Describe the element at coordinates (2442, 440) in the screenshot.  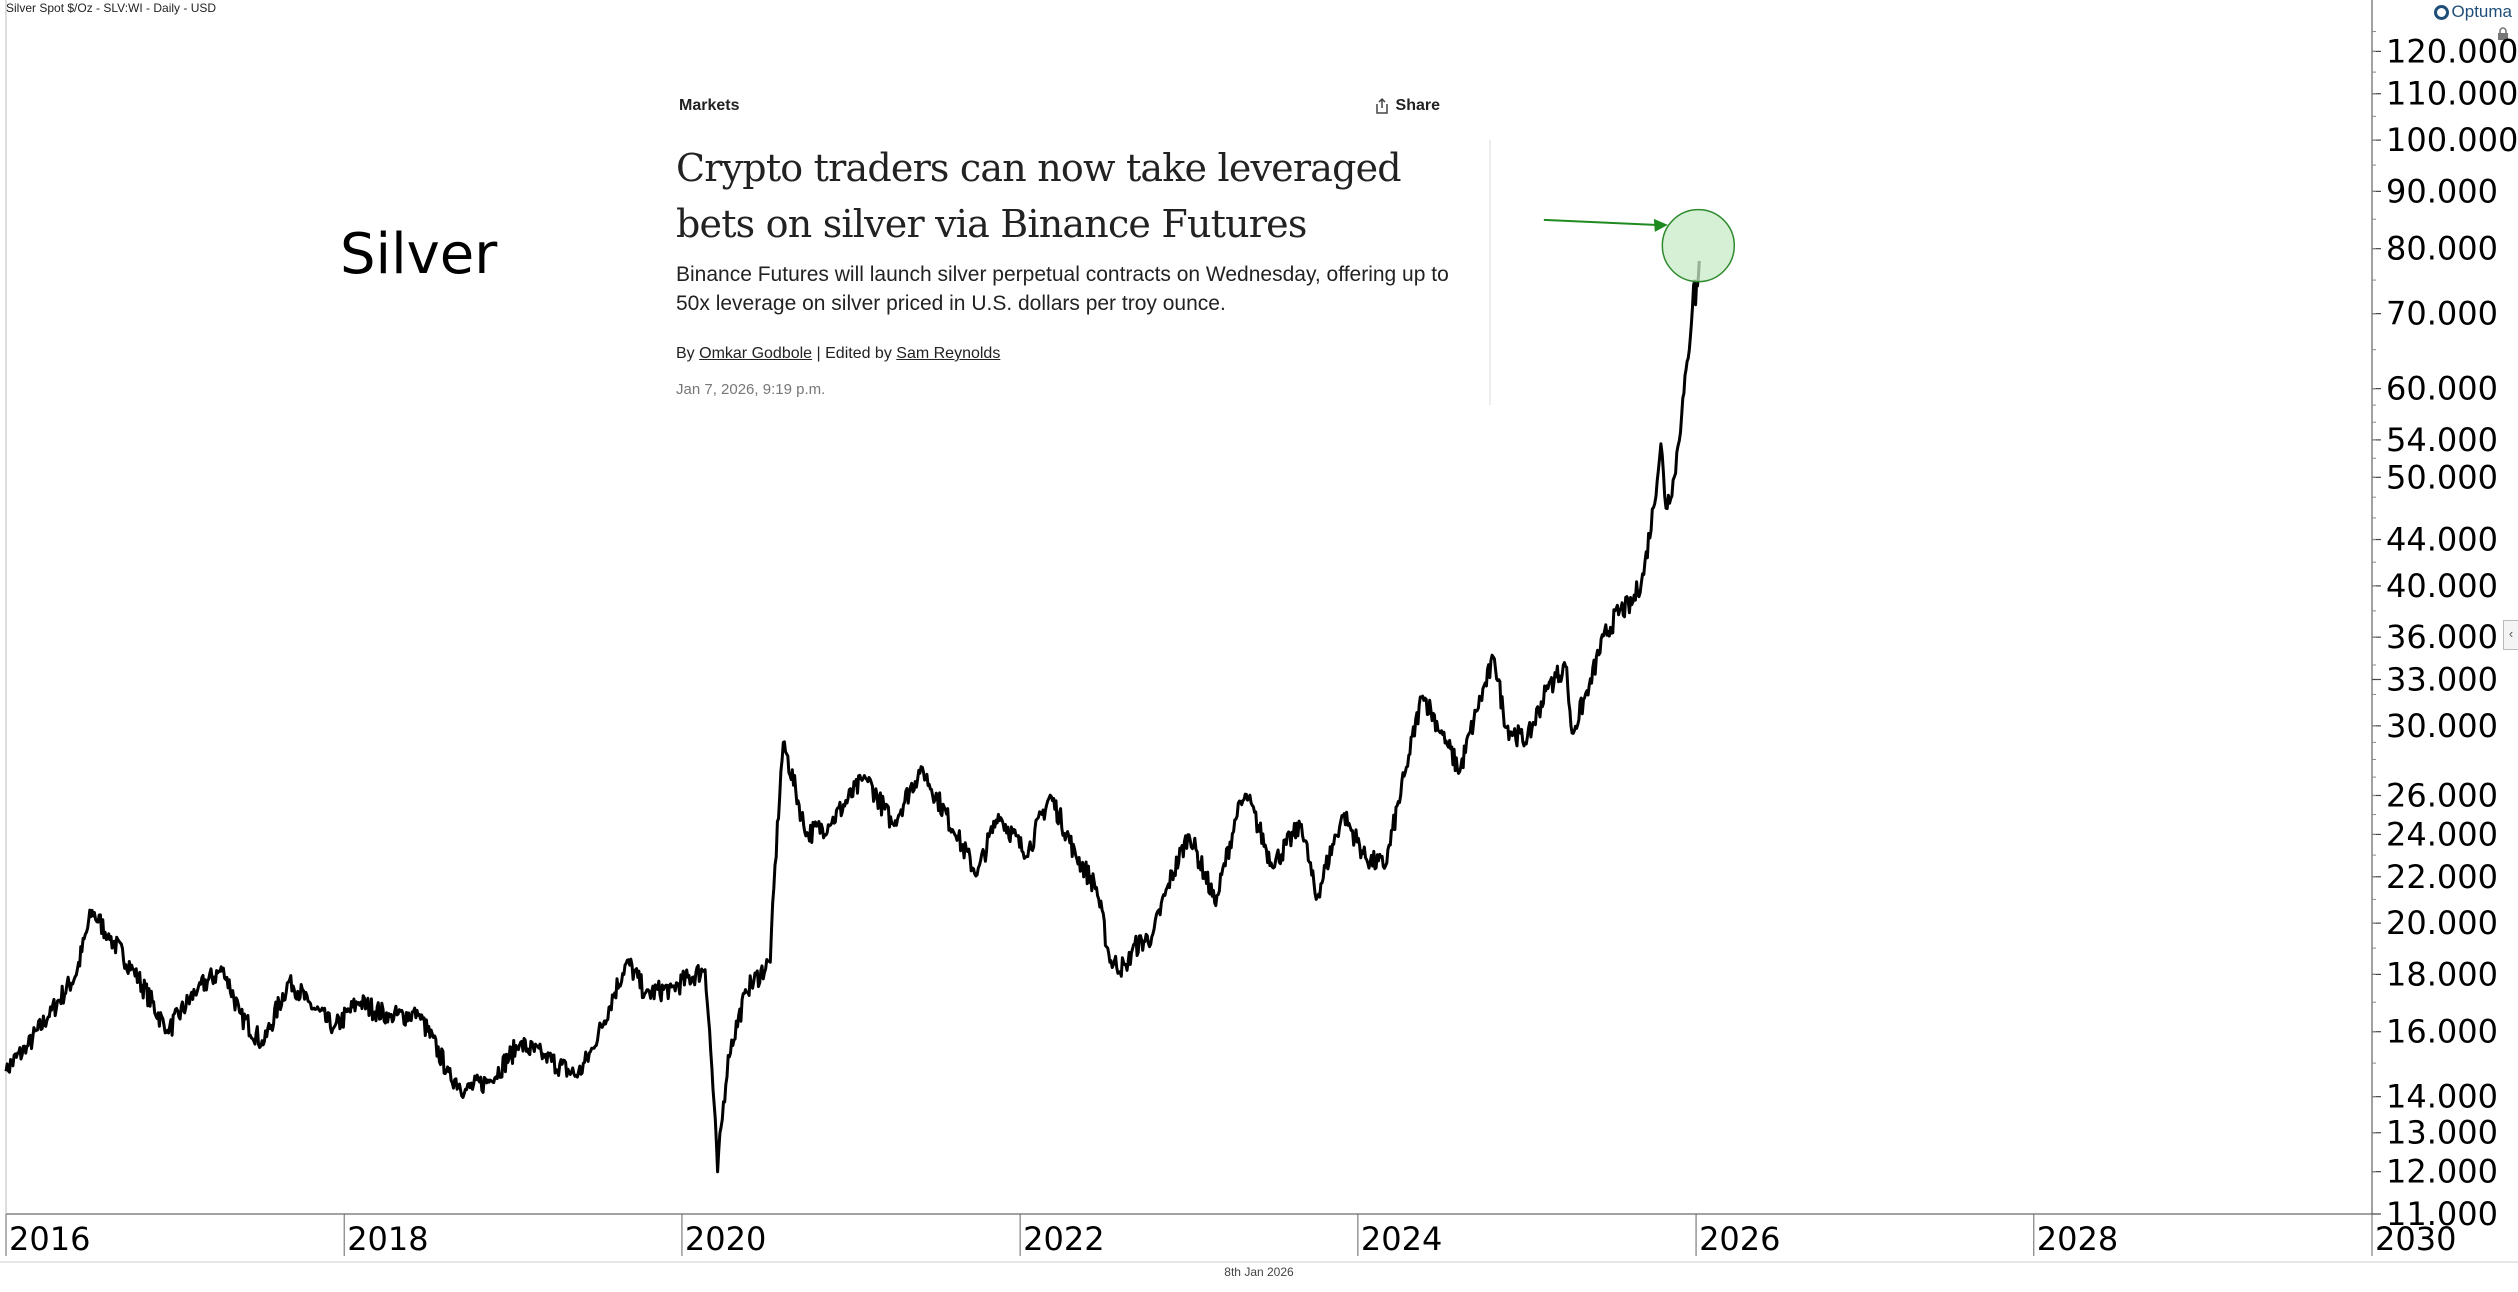
I see `y-tick-label: 54.000` at that location.